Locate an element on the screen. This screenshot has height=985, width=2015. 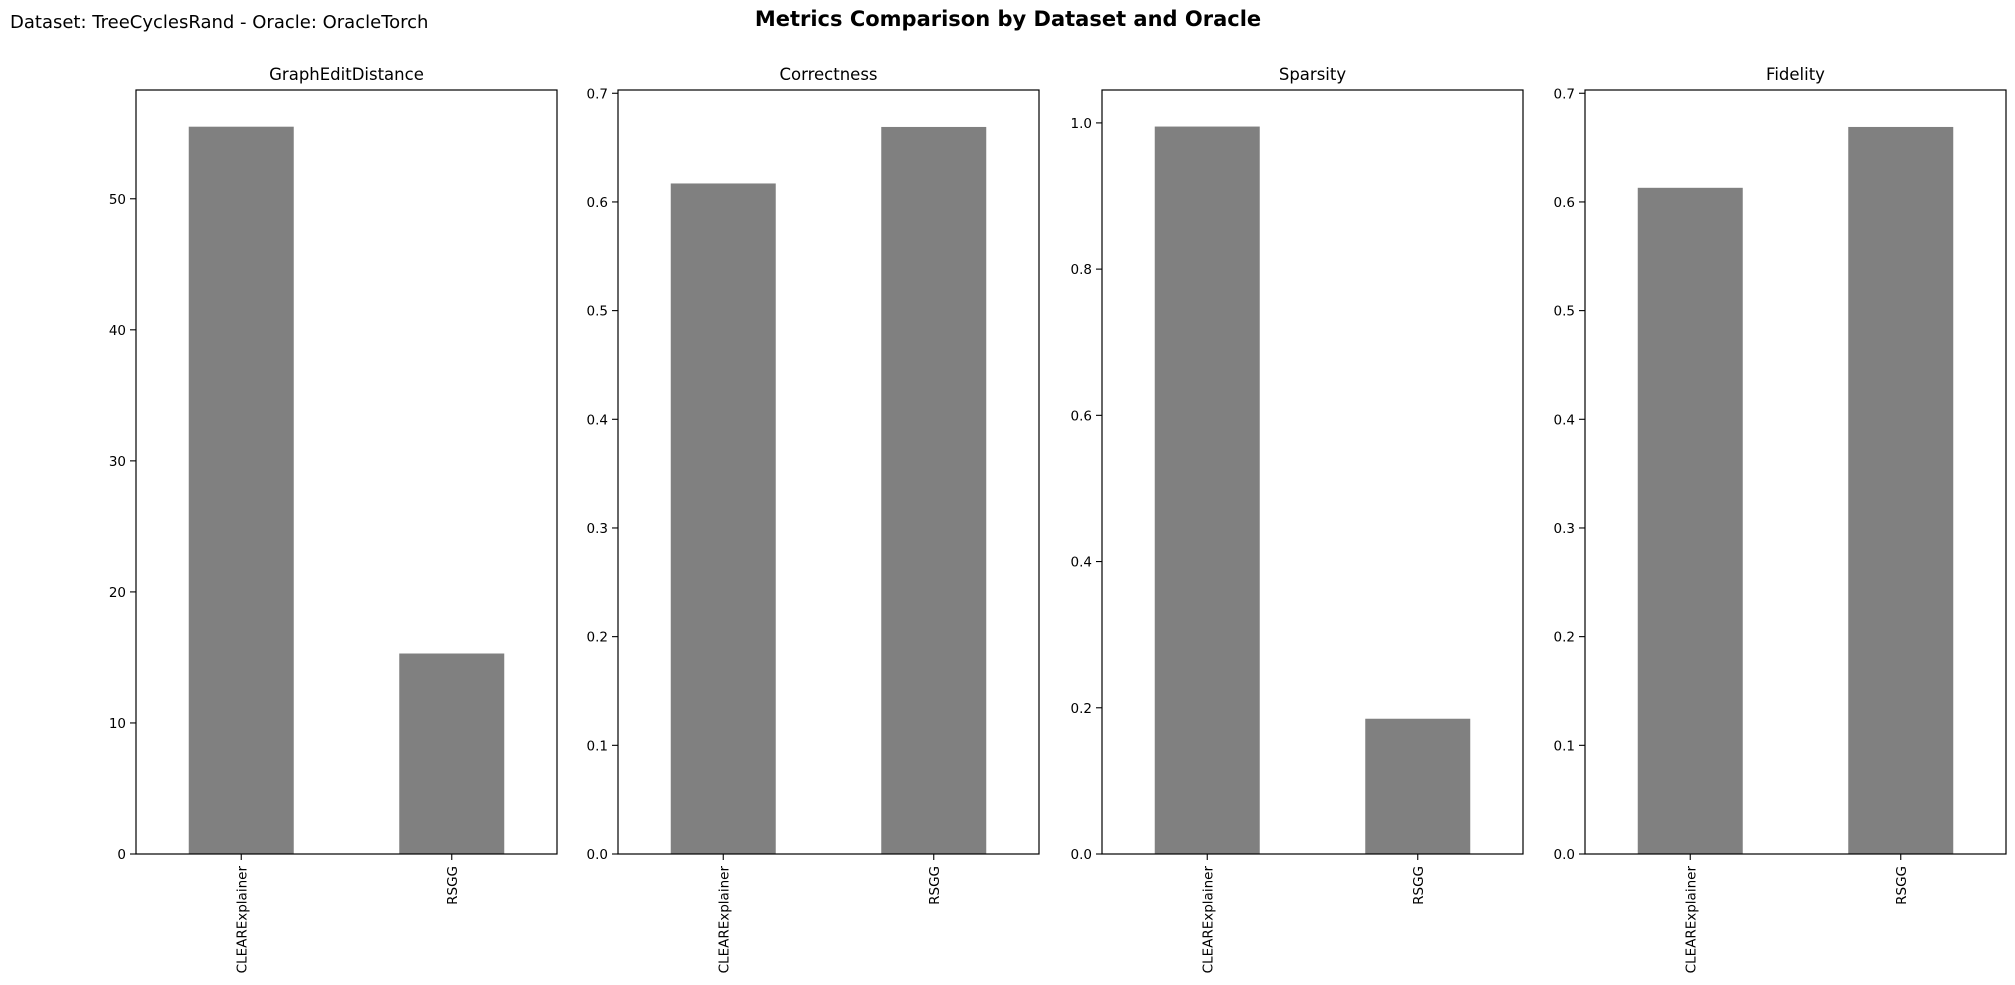
y-tick-label: 40 is located at coordinates (117, 331).